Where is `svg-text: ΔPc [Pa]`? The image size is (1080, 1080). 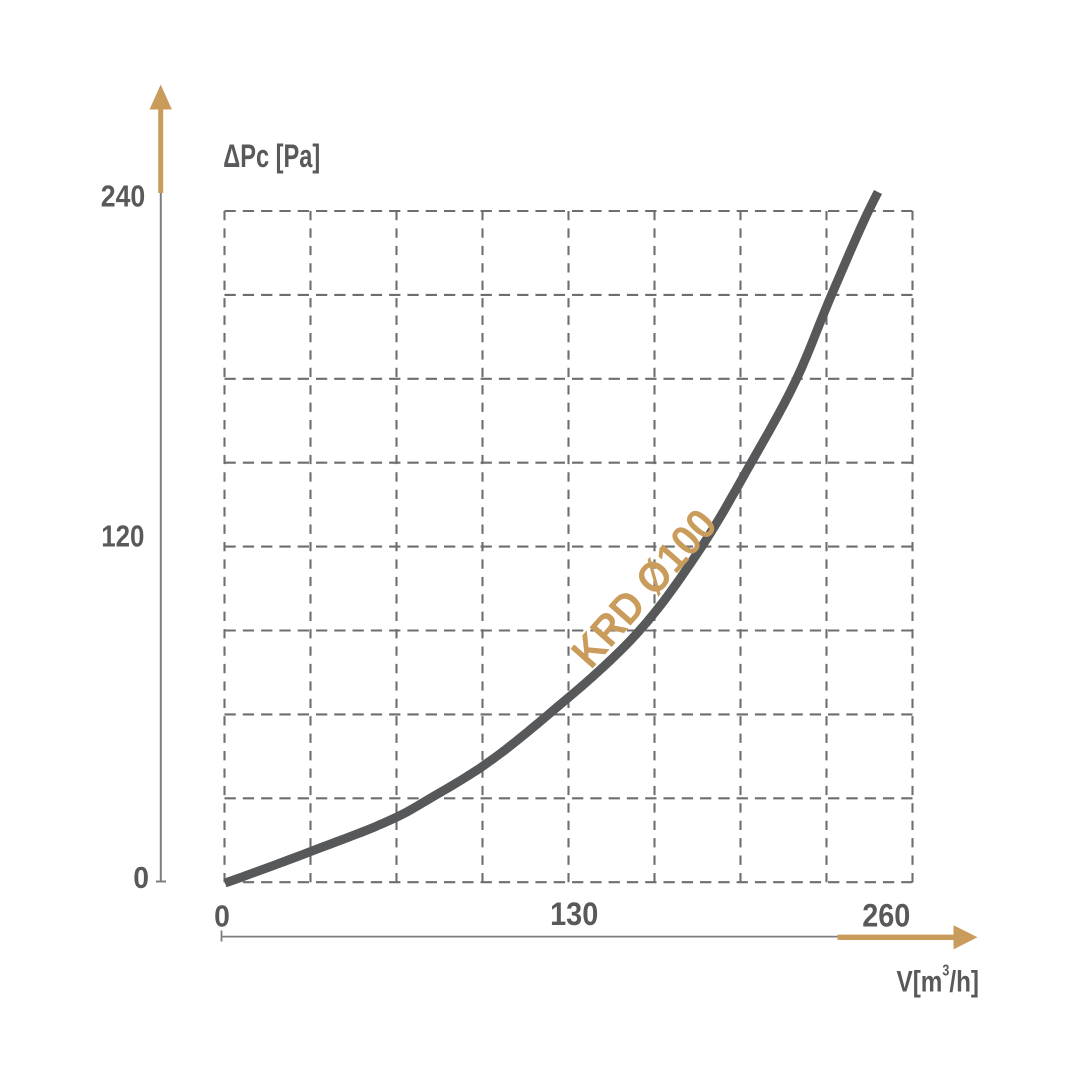
svg-text: ΔPc [Pa] is located at coordinates (271, 157).